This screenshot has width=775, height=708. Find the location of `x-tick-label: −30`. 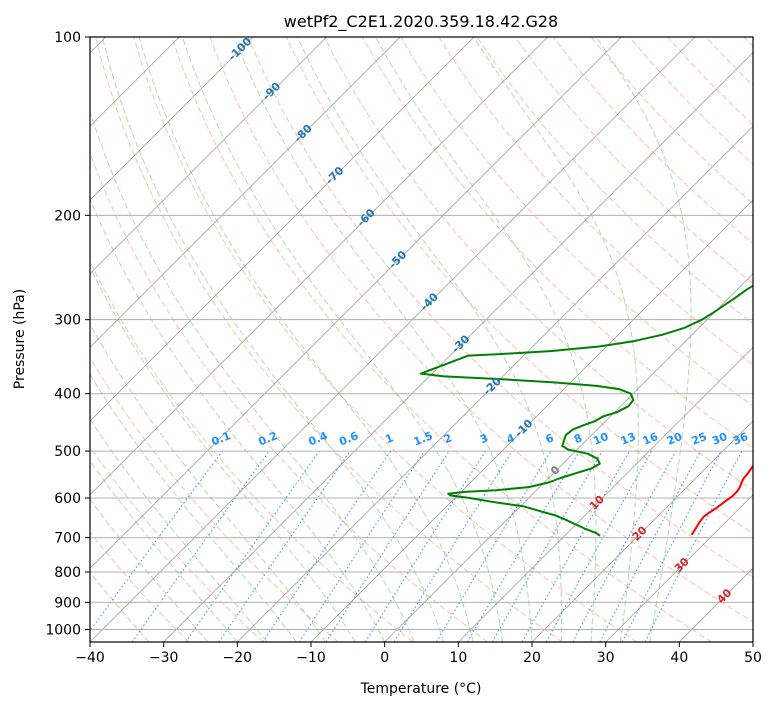

x-tick-label: −30 is located at coordinates (164, 658).